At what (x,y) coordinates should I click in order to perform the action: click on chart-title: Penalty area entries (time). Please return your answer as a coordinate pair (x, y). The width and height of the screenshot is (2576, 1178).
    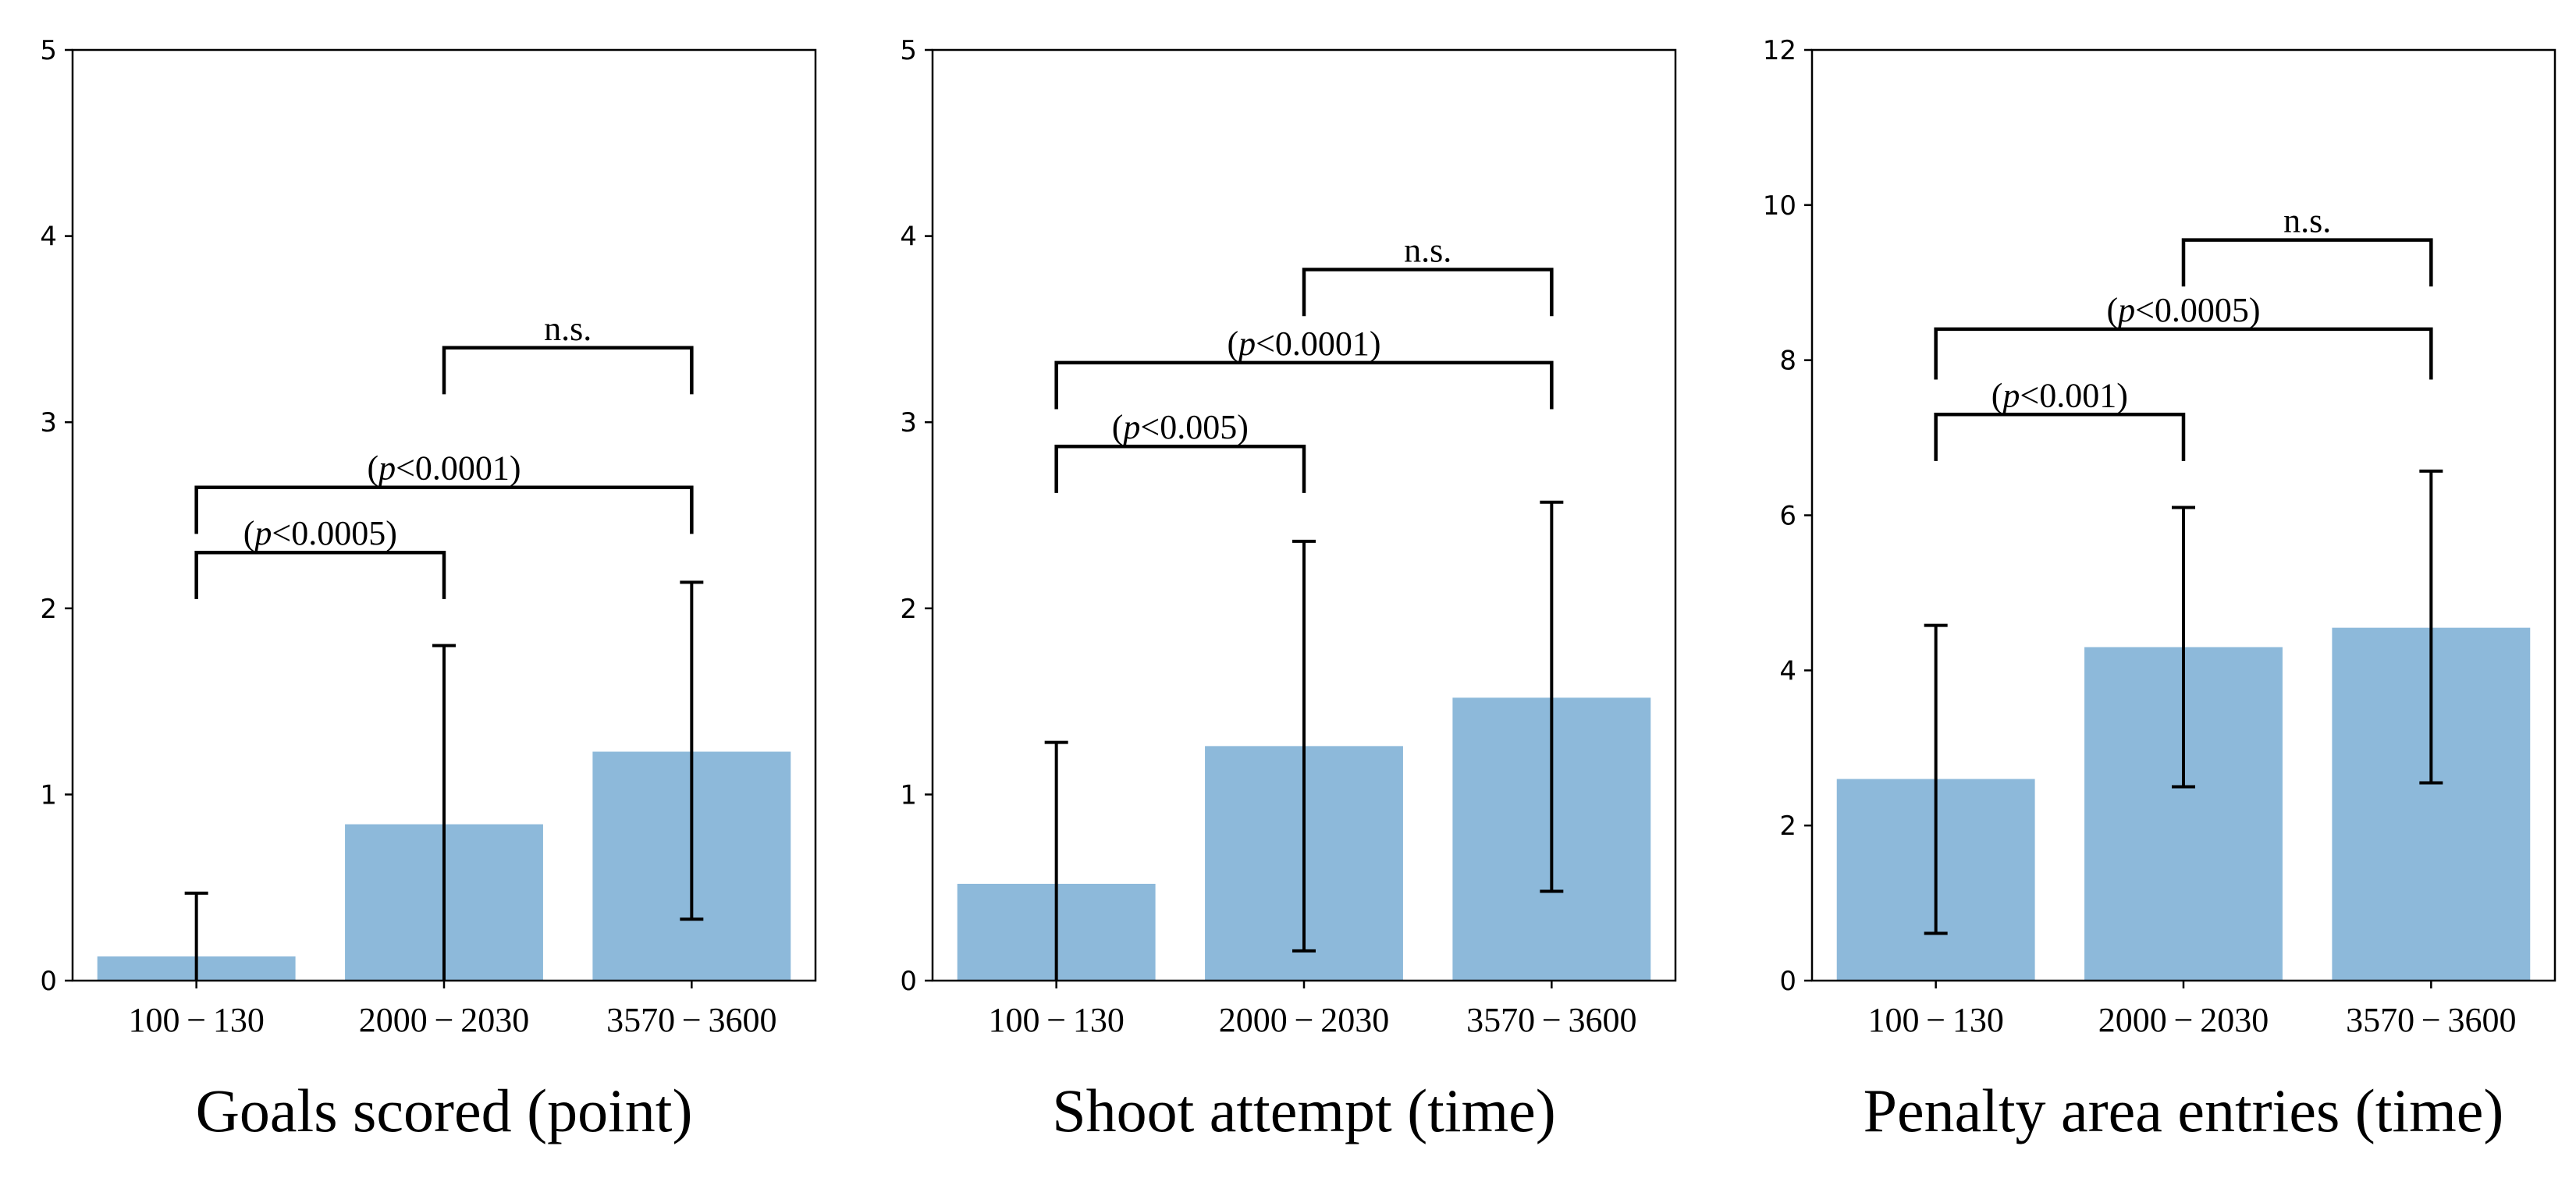
    Looking at the image, I should click on (2184, 1110).